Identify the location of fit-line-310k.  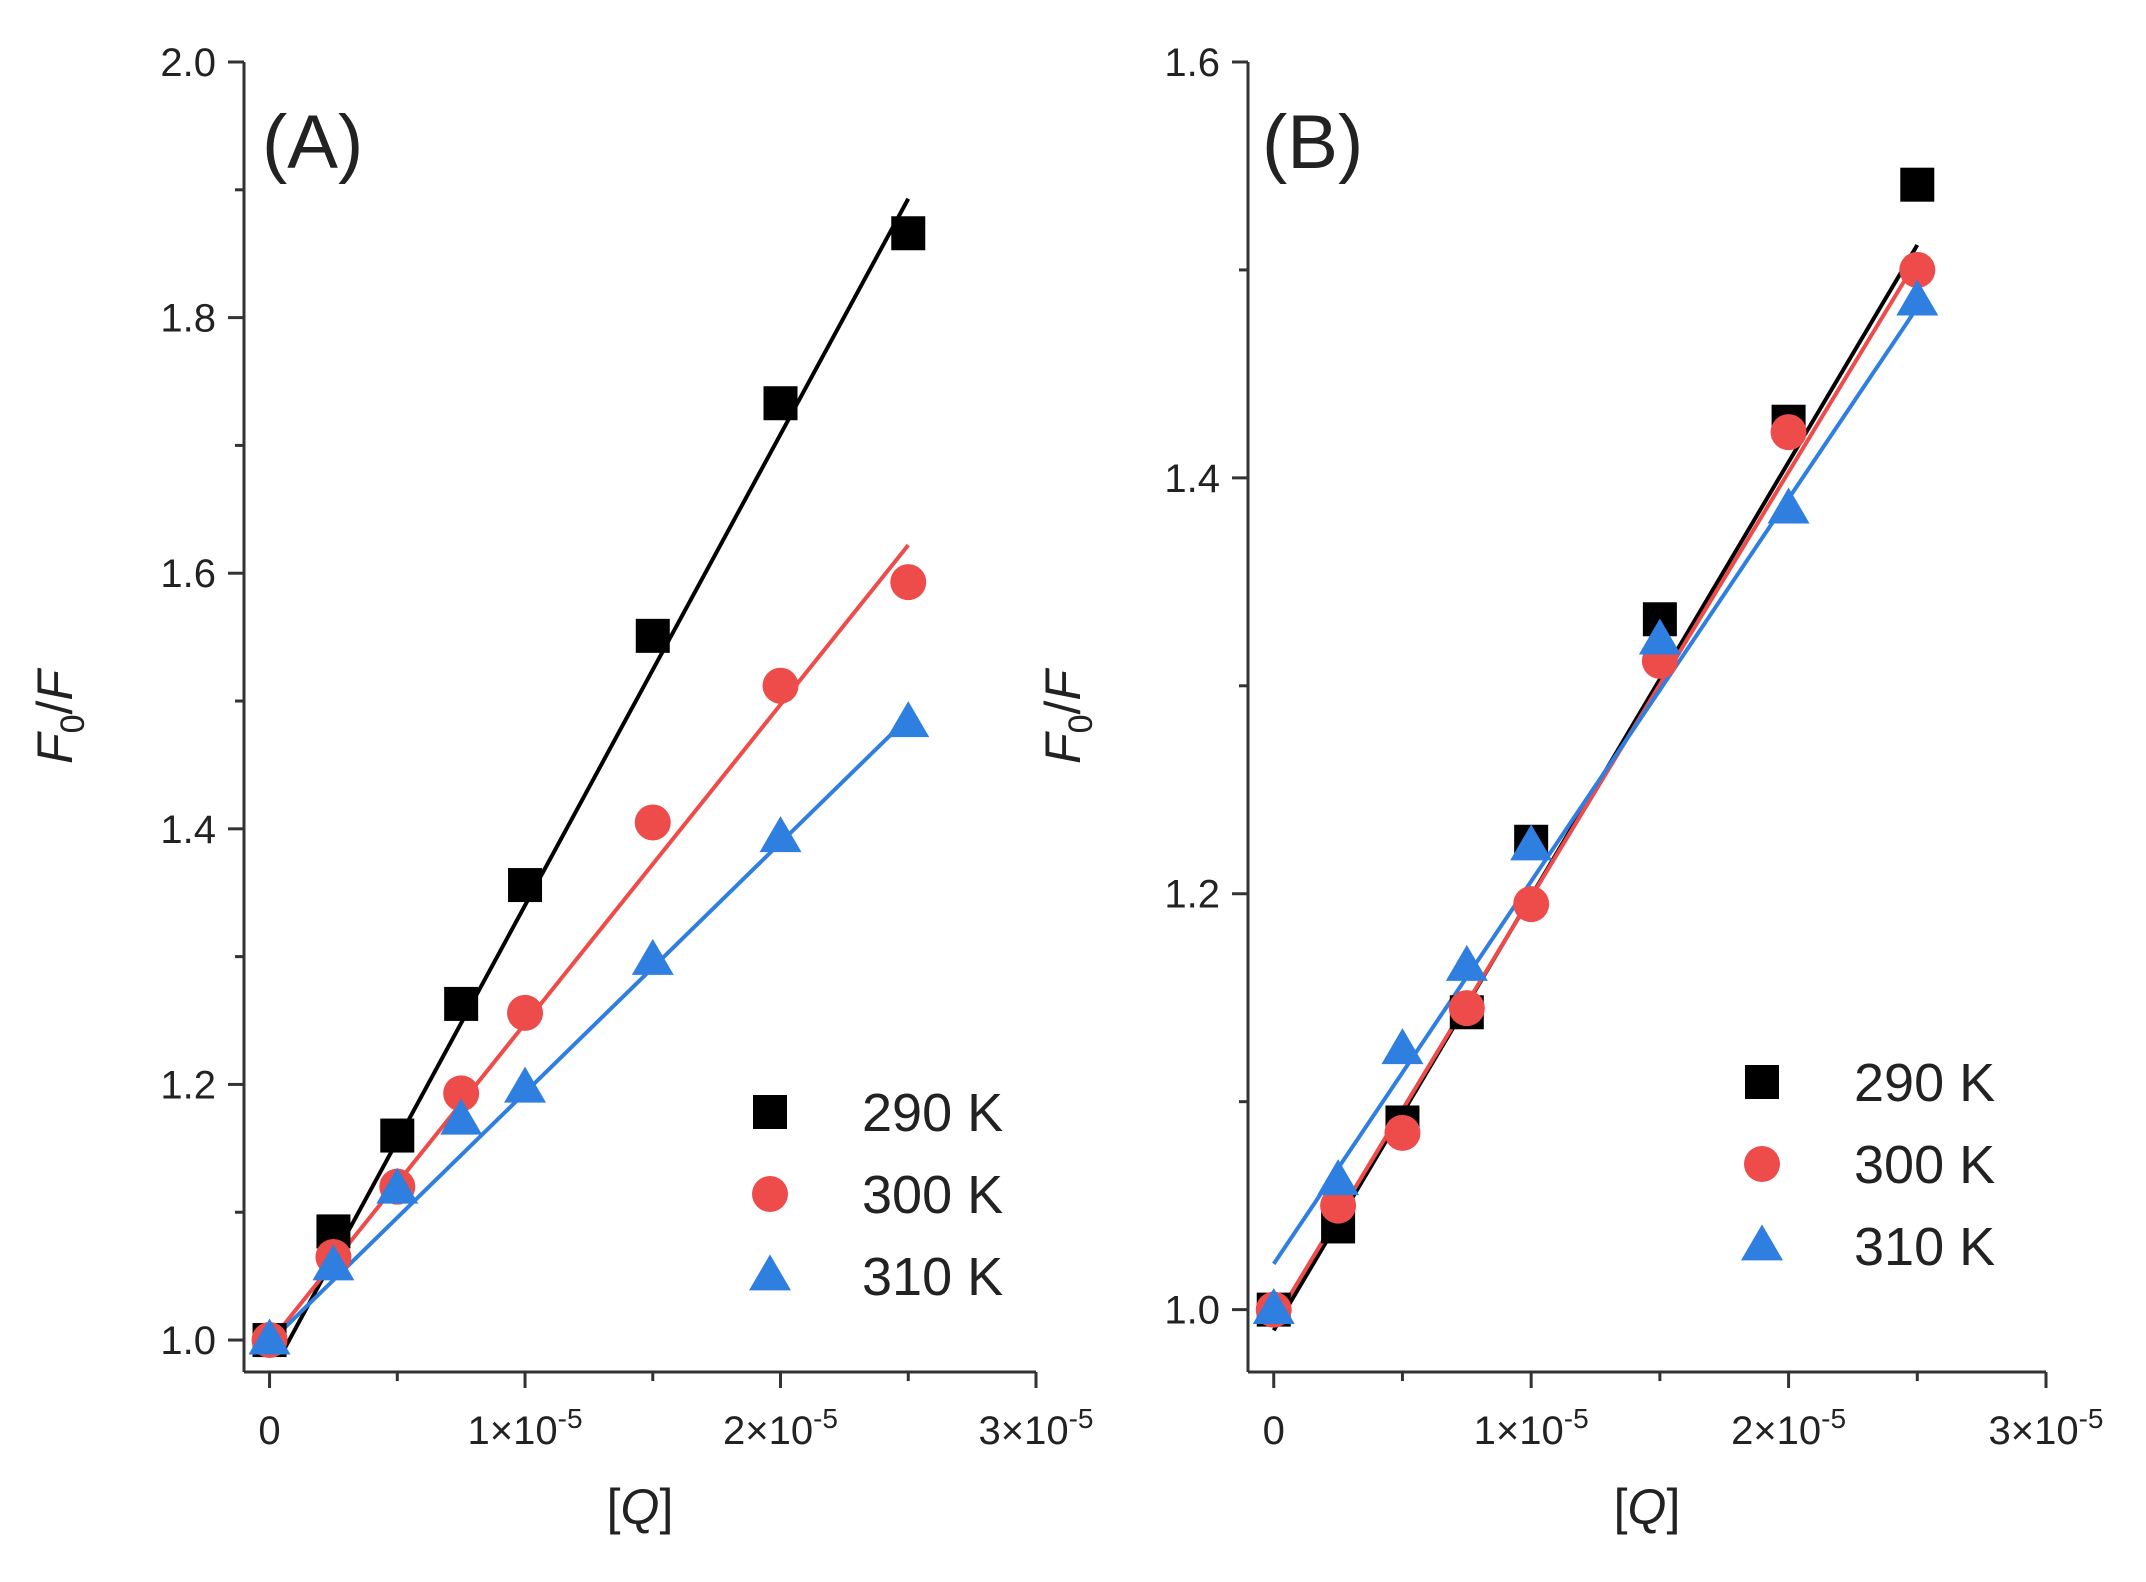
(589, 1030).